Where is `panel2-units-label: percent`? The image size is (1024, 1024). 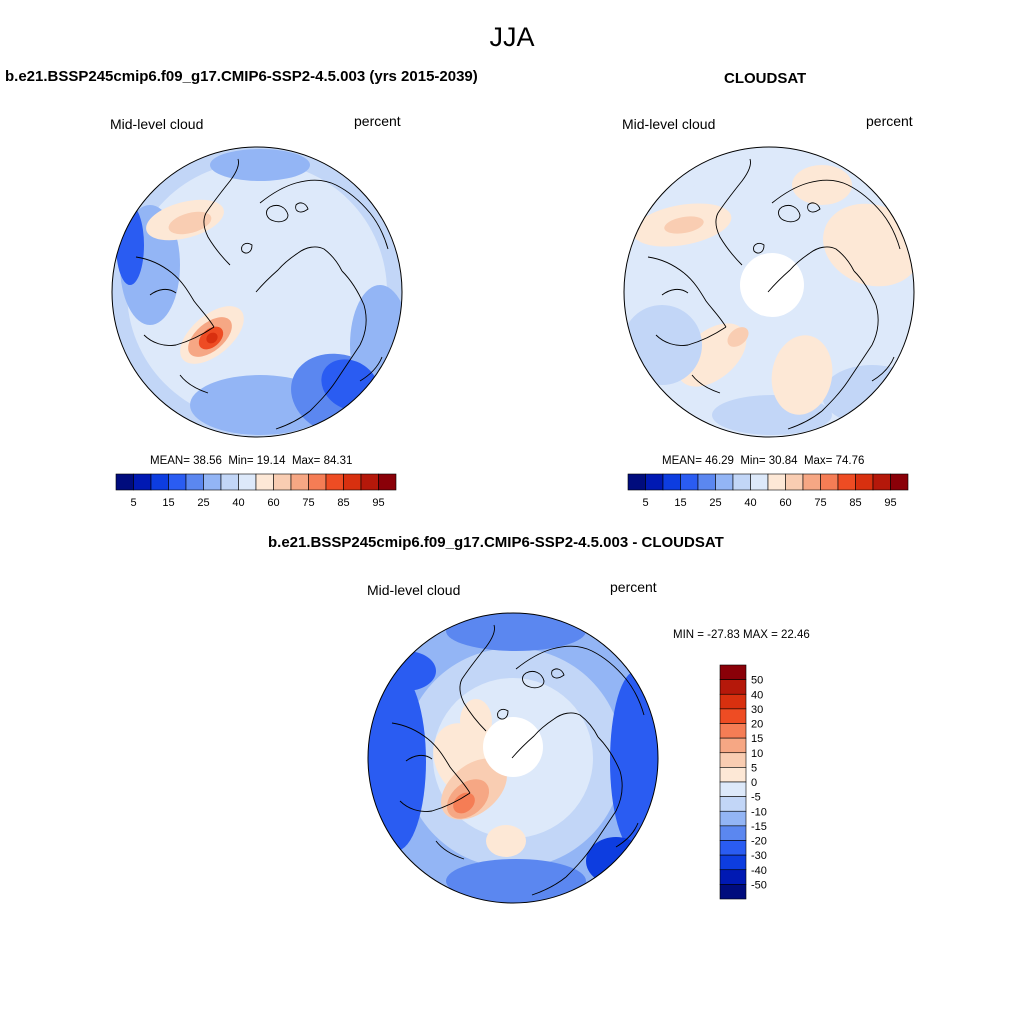
panel2-units-label: percent is located at coordinates (889, 121).